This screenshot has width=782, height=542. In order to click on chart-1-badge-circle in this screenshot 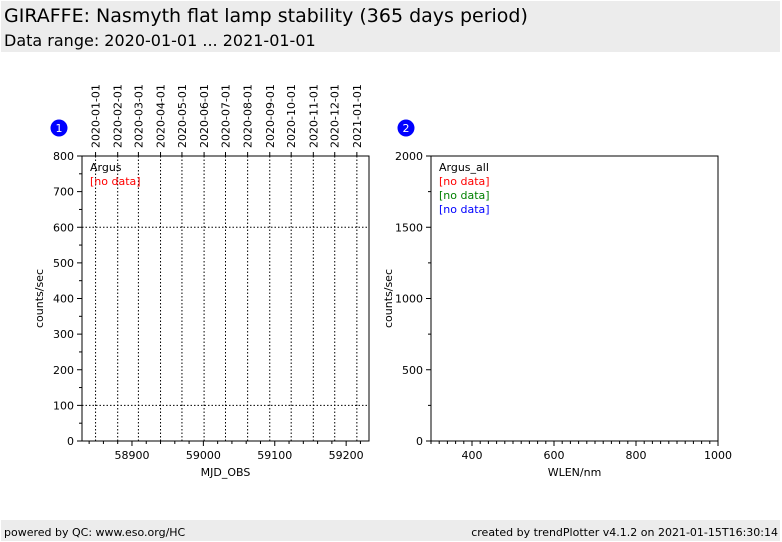, I will do `click(59, 128)`.